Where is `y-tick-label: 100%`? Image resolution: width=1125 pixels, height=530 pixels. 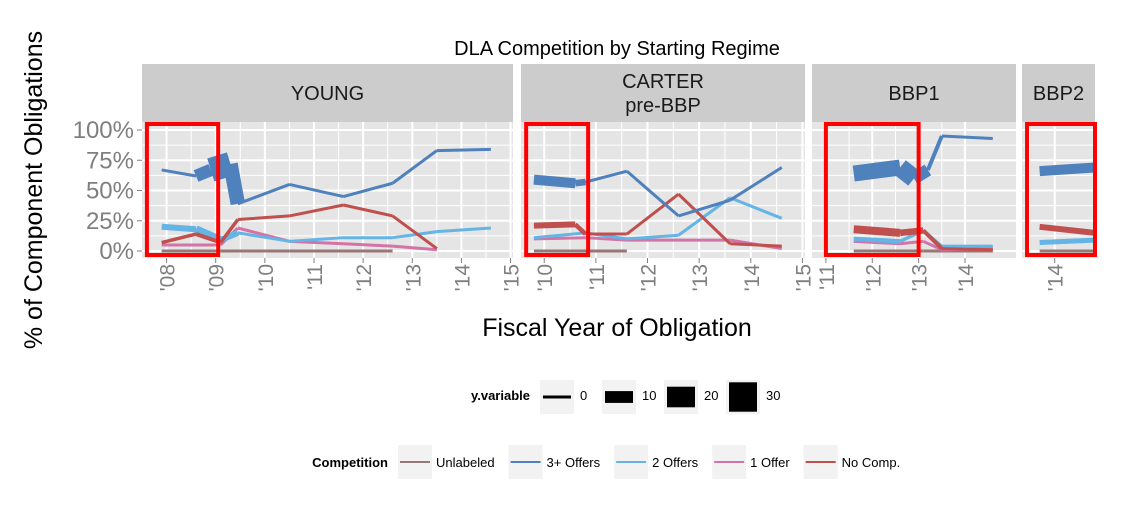
y-tick-label: 100% is located at coordinates (103, 130).